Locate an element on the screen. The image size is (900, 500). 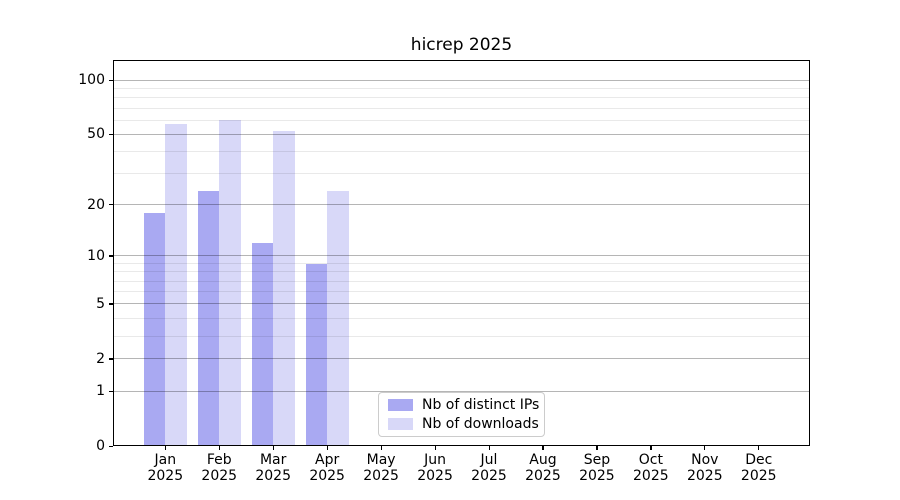
x-tick-year-dec: 2025 is located at coordinates (758, 475).